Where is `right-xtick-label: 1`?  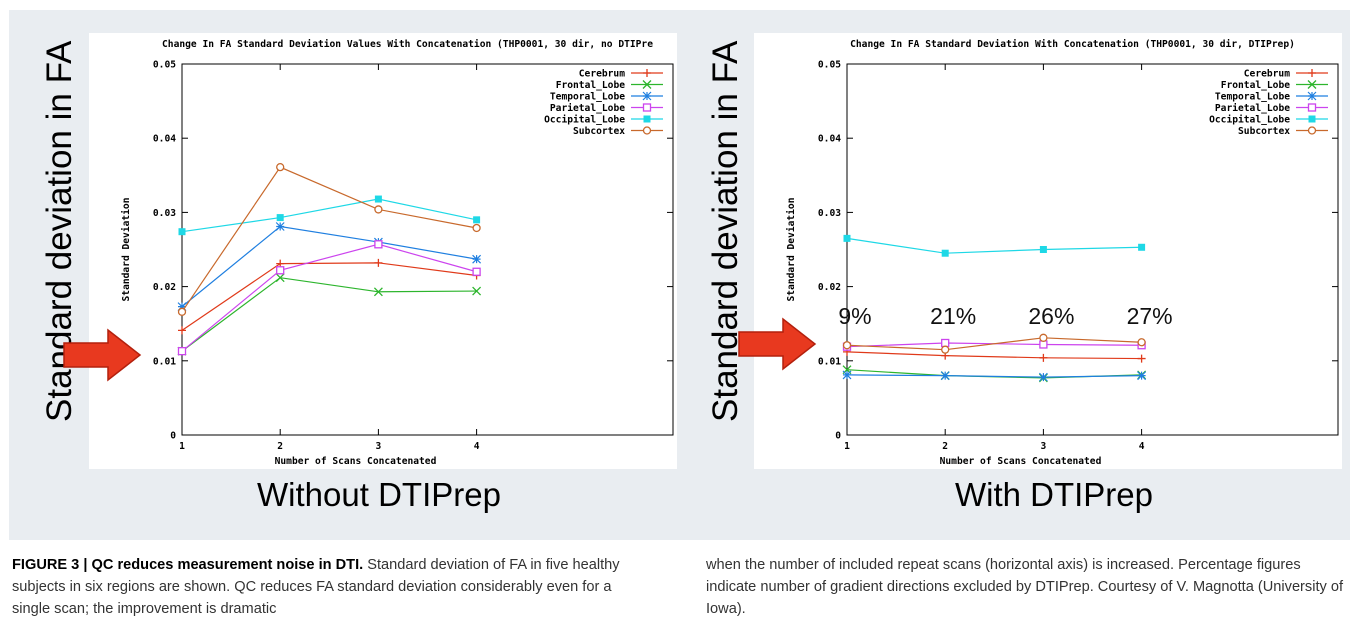 right-xtick-label: 1 is located at coordinates (847, 446).